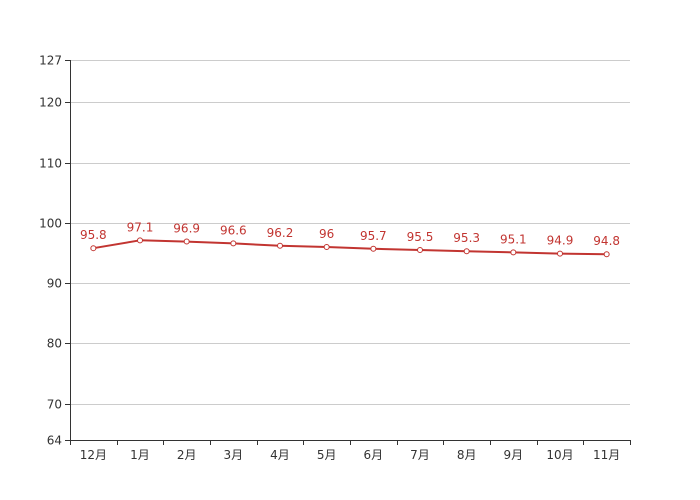 This screenshot has height=500, width=700. I want to click on series-group, so click(350, 247).